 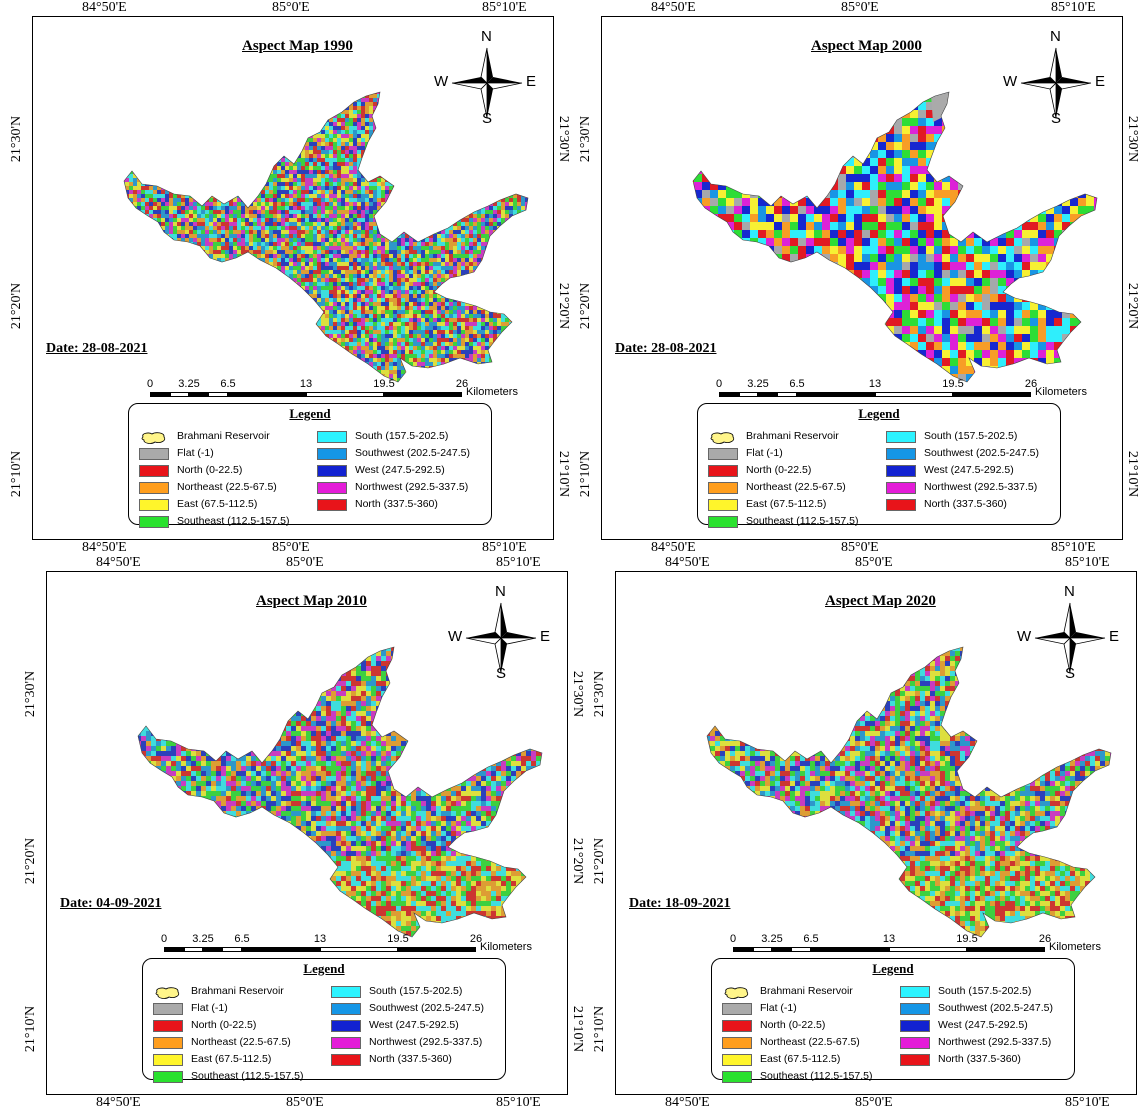 I want to click on map-date: Date: 18-09-2021, so click(x=679, y=904).